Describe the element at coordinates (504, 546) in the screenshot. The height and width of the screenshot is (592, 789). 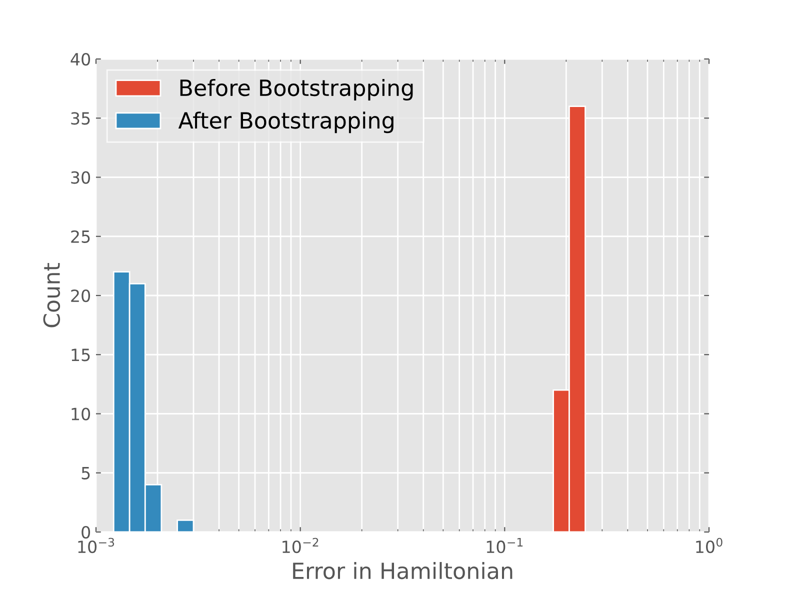
I see `x-tick-label: 10$^{−1}$` at that location.